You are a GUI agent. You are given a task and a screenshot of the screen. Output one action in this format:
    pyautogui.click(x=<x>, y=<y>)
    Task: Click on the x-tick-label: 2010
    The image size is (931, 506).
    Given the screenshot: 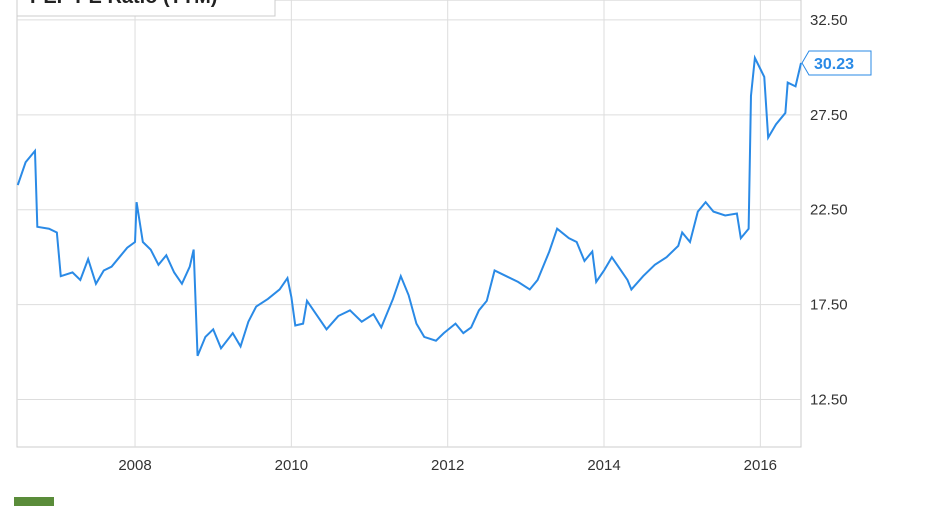 What is the action you would take?
    pyautogui.click(x=291, y=465)
    